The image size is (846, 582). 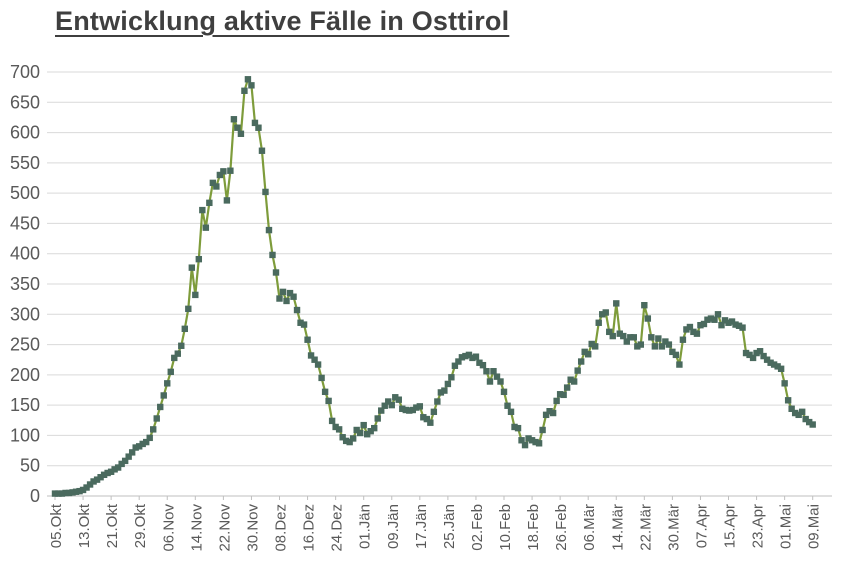 I want to click on y-tick-label: 0, so click(x=35, y=496).